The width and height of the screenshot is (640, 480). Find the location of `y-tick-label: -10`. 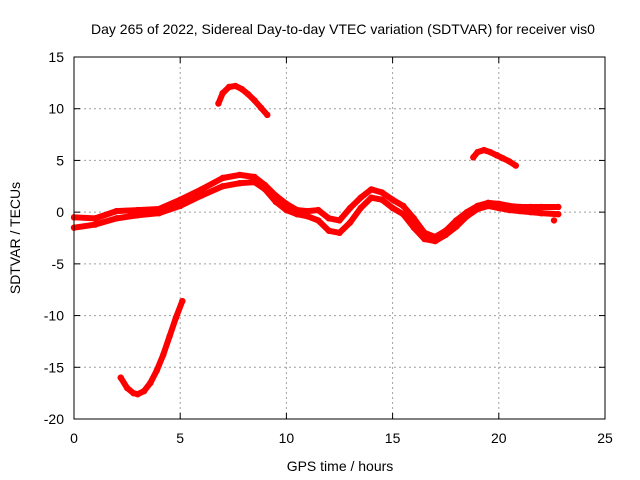

y-tick-label: -10 is located at coordinates (54, 316).